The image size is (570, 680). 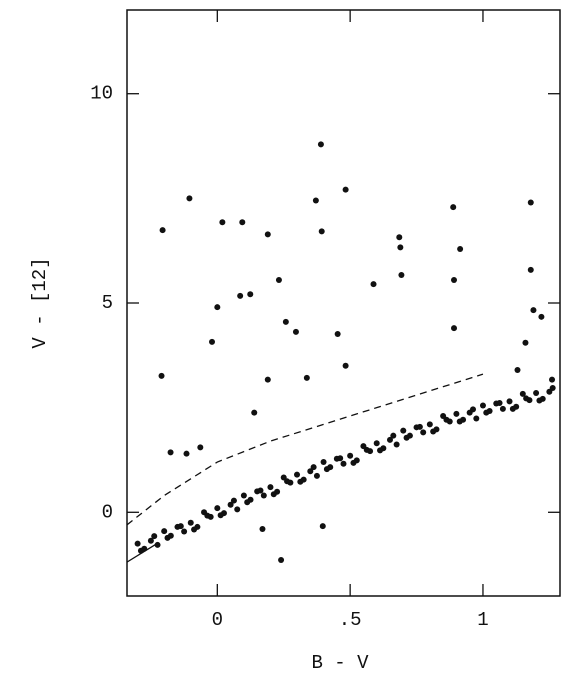 I want to click on y-tick-label: 0, so click(x=107, y=512).